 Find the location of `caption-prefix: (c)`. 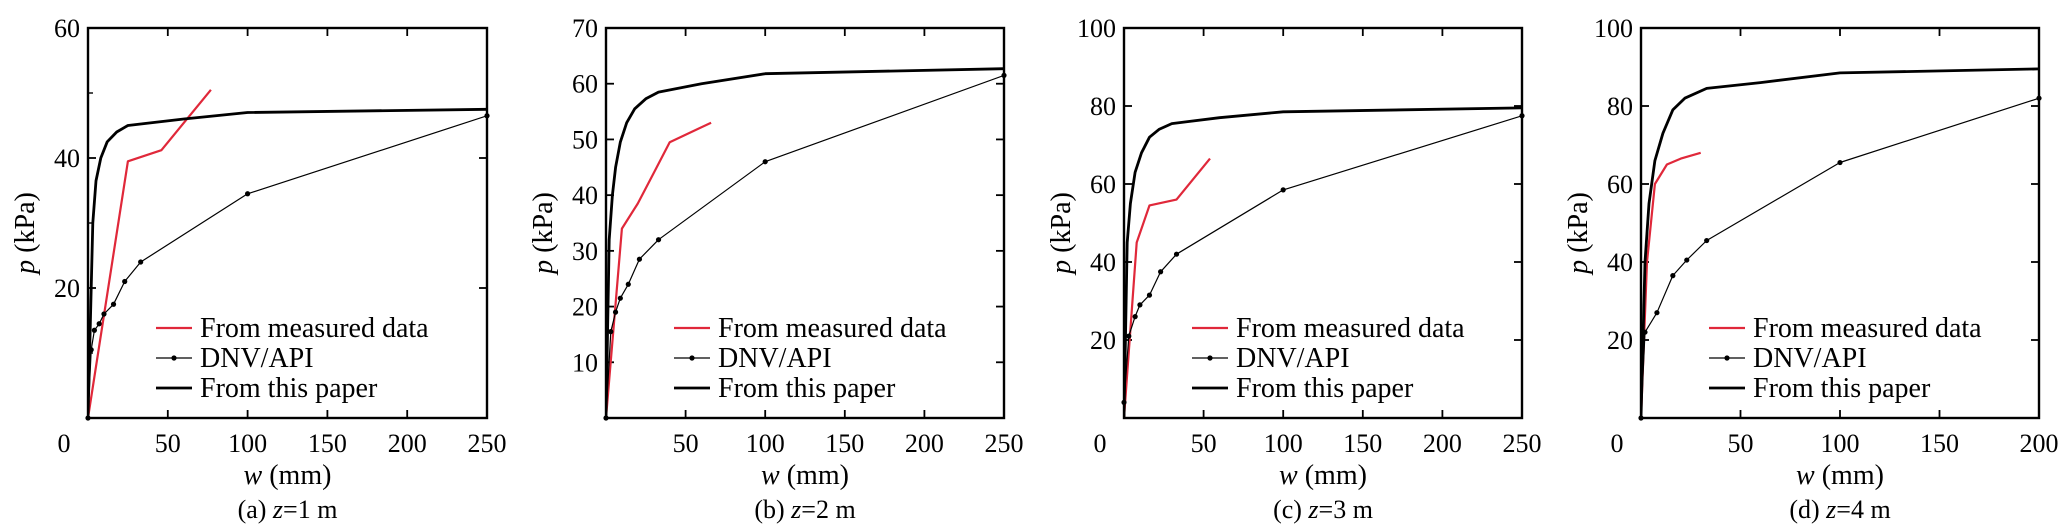

caption-prefix: (c) is located at coordinates (1290, 509).